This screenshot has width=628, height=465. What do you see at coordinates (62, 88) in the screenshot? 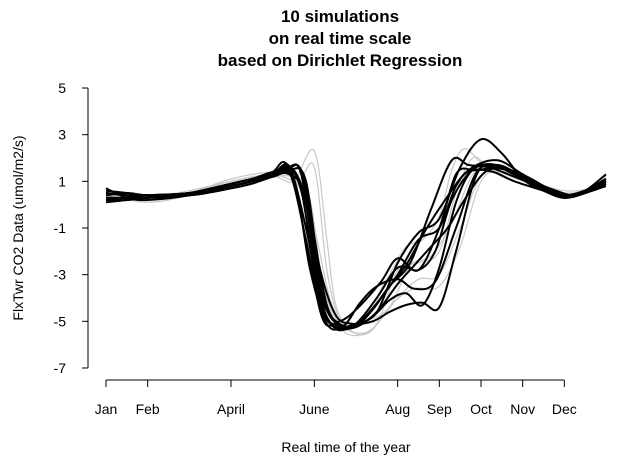
I see `y-tick-label: 5` at bounding box center [62, 88].